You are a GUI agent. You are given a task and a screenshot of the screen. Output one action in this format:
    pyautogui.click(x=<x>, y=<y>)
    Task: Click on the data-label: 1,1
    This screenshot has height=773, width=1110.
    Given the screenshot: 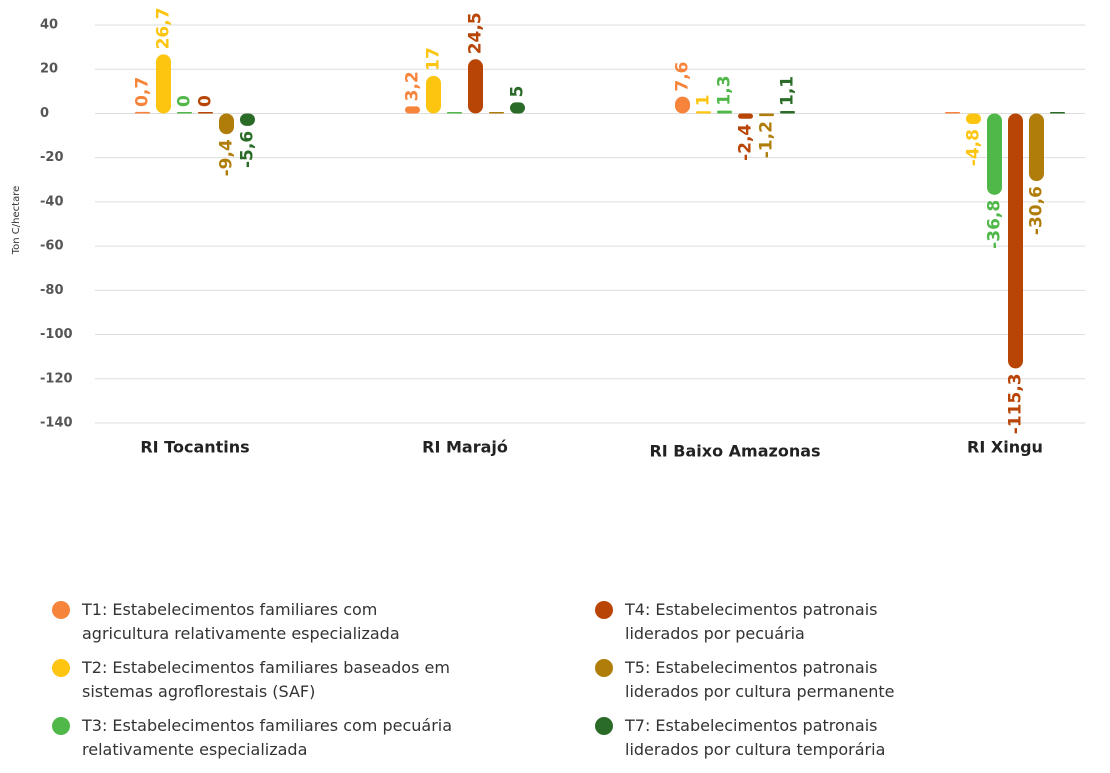 What is the action you would take?
    pyautogui.click(x=788, y=91)
    